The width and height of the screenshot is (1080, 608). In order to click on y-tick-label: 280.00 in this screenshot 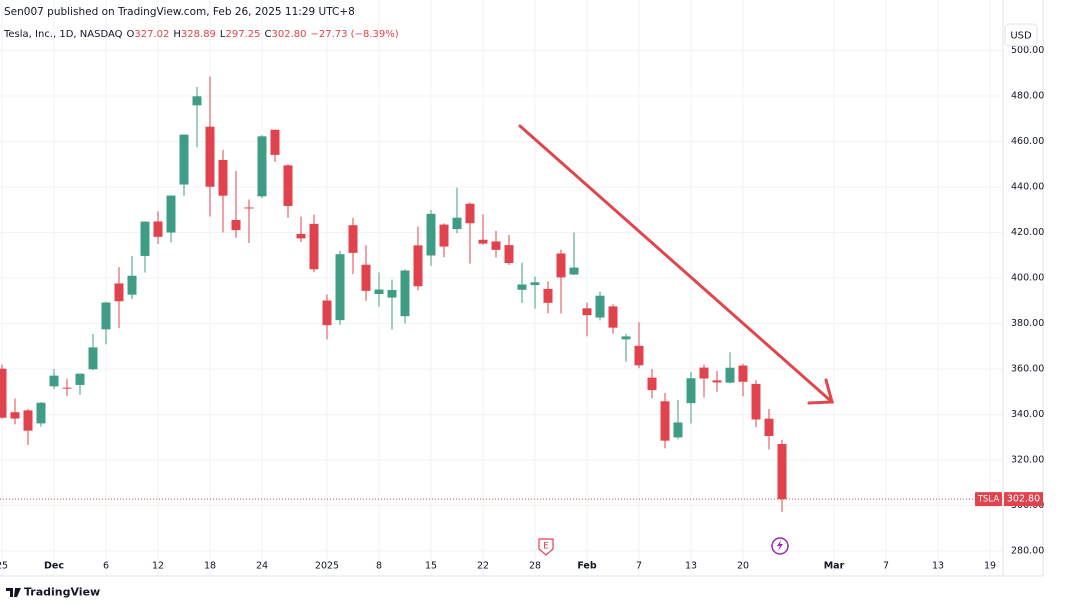, I will do `click(1027, 551)`.